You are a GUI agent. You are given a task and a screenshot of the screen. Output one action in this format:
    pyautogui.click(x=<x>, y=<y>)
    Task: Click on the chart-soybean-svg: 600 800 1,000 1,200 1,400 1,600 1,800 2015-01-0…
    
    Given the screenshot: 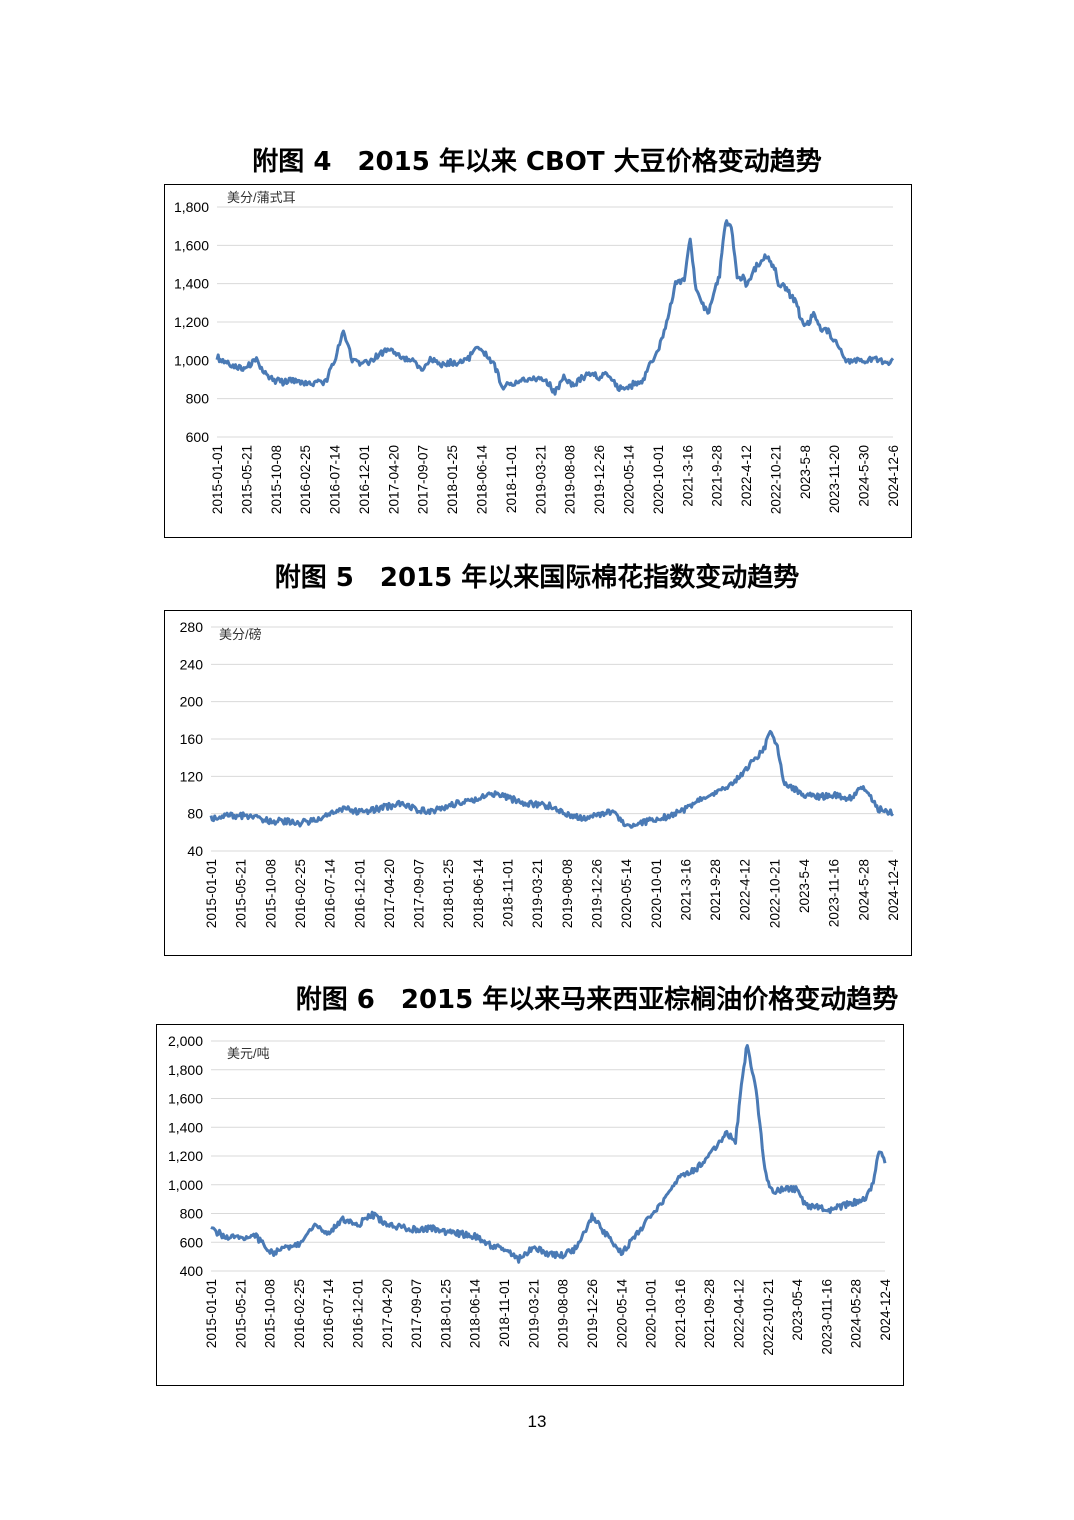 What is the action you would take?
    pyautogui.click(x=537, y=352)
    